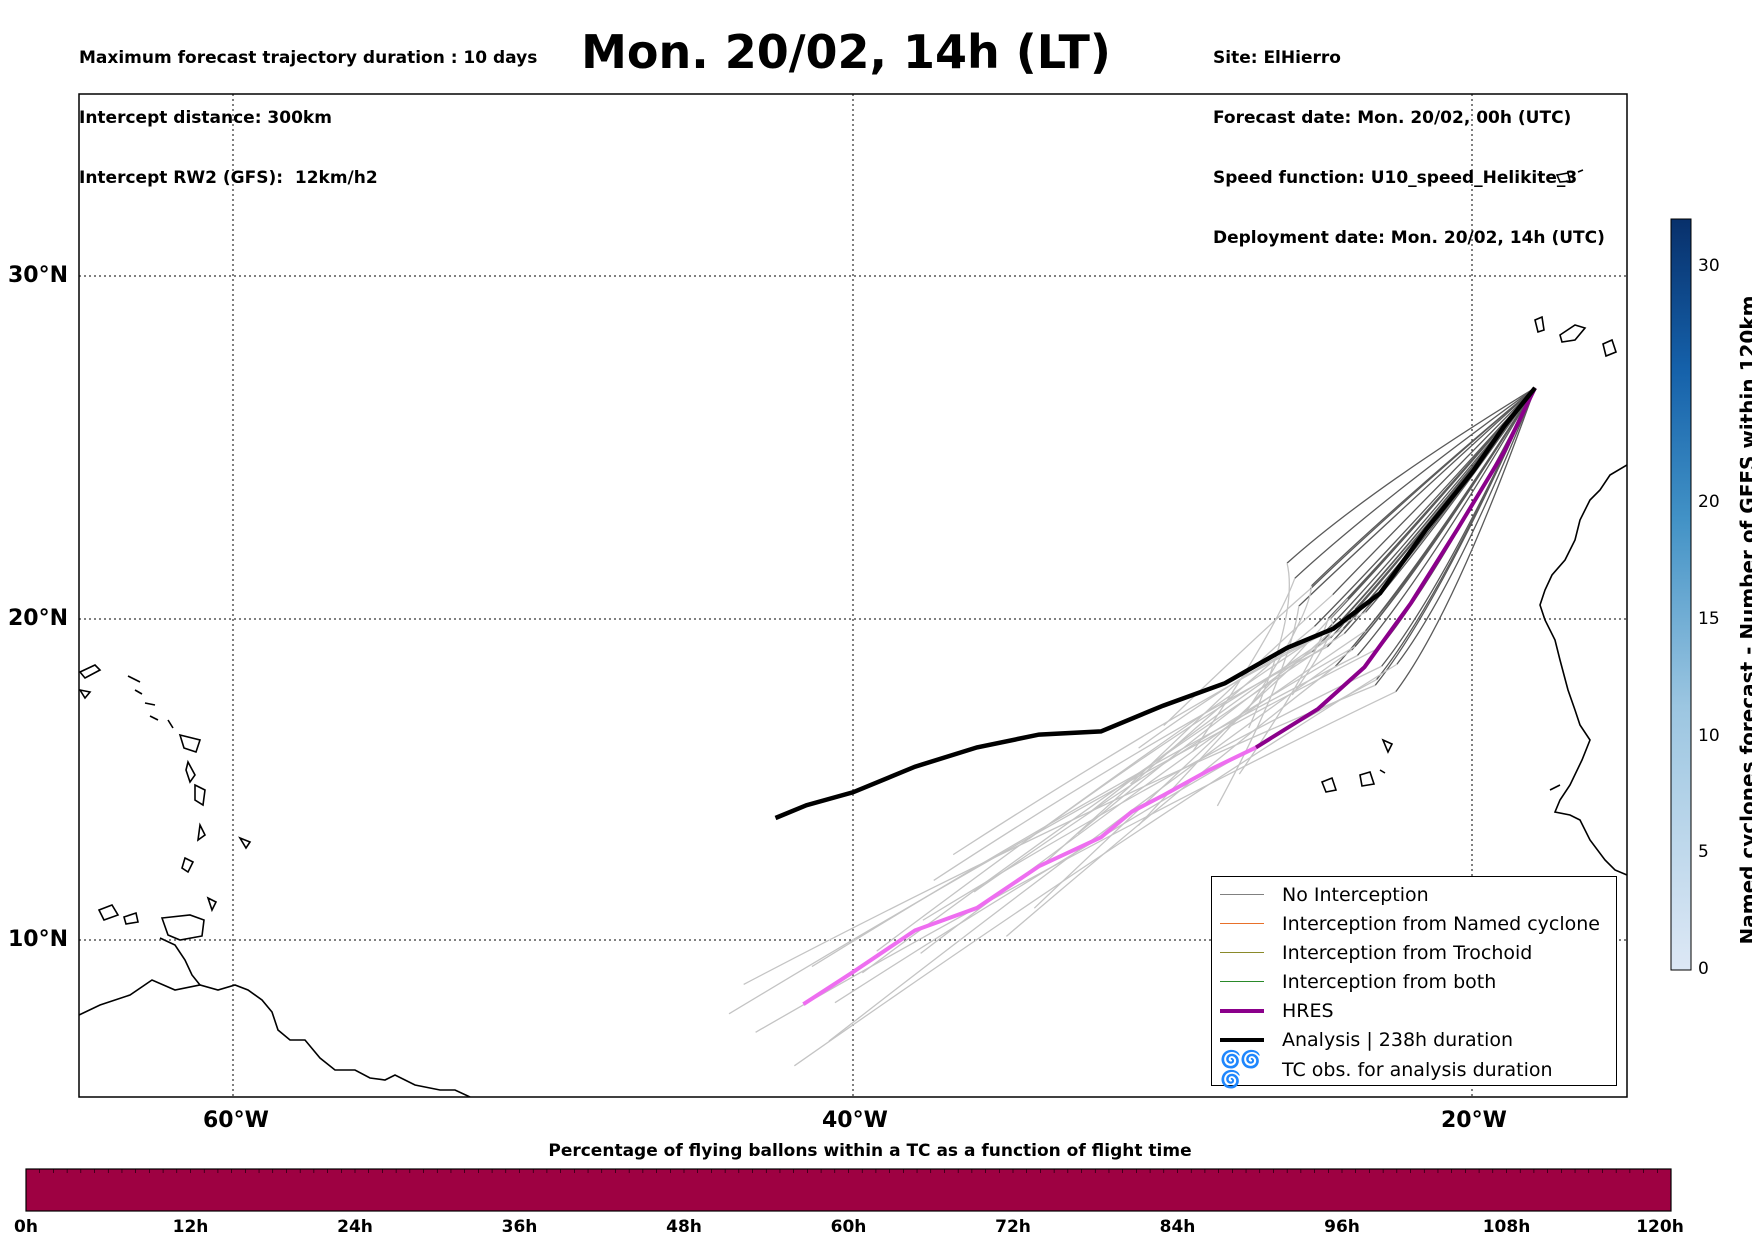 The height and width of the screenshot is (1241, 1752). Describe the element at coordinates (1177, 1227) in the screenshot. I see `bottom-tick-84h: 84h` at that location.